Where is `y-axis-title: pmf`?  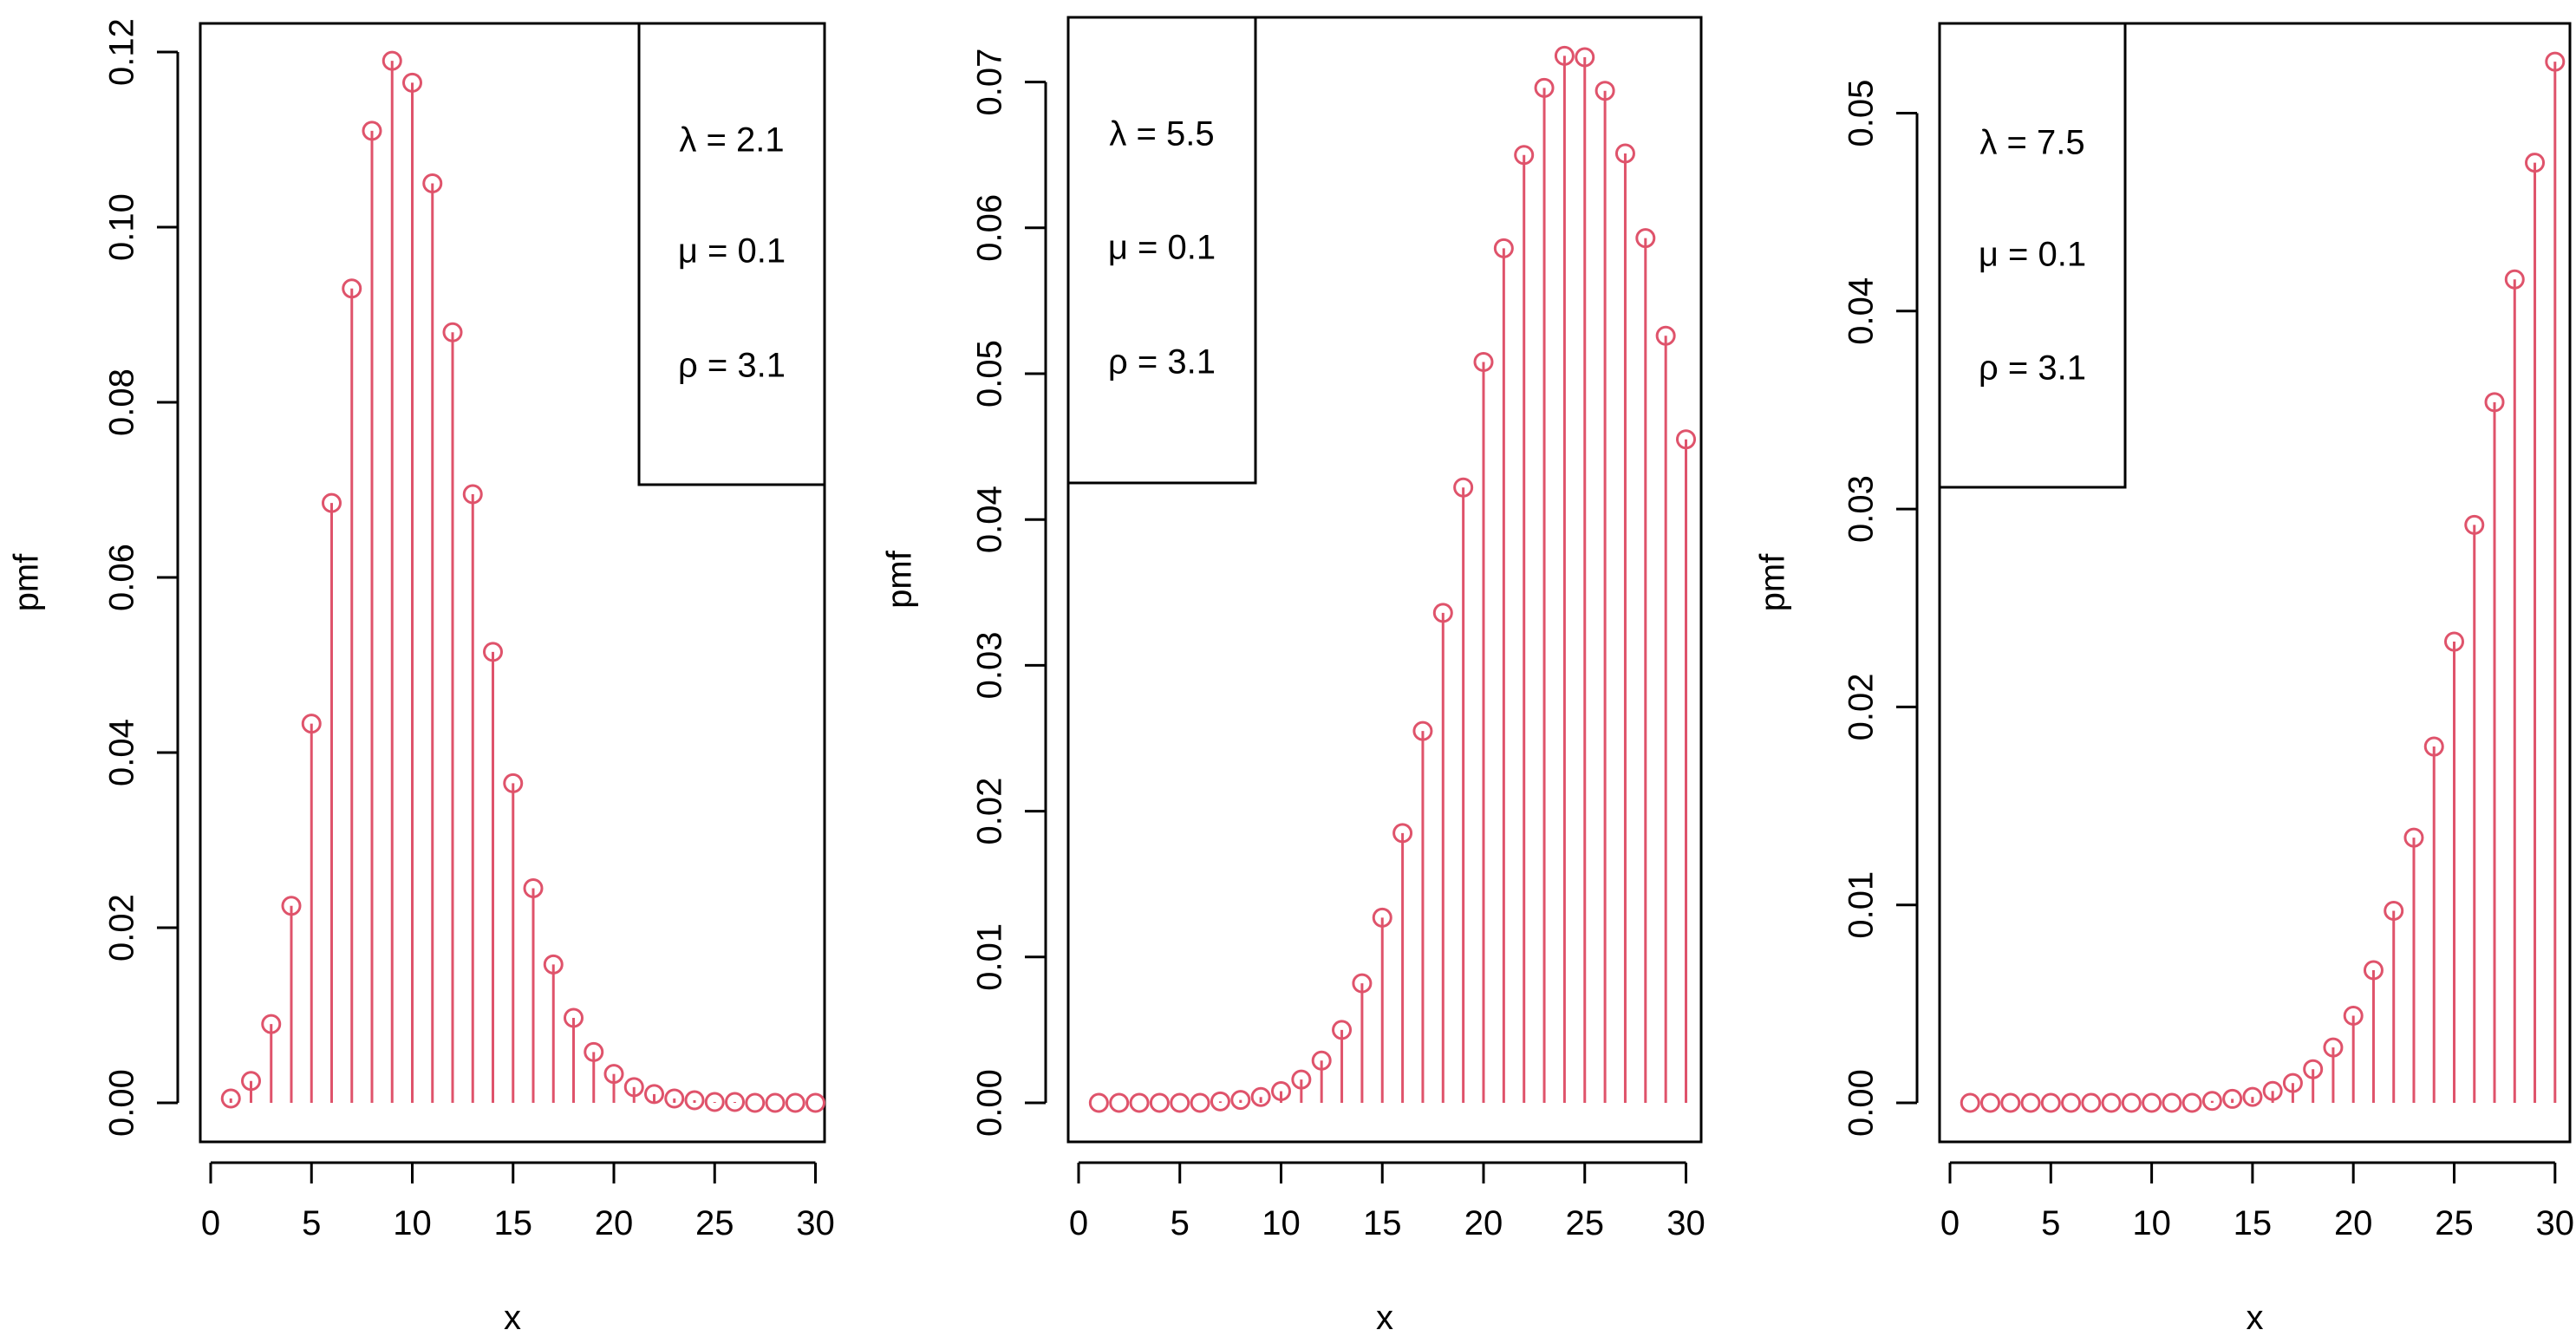 y-axis-title: pmf is located at coordinates (900, 579).